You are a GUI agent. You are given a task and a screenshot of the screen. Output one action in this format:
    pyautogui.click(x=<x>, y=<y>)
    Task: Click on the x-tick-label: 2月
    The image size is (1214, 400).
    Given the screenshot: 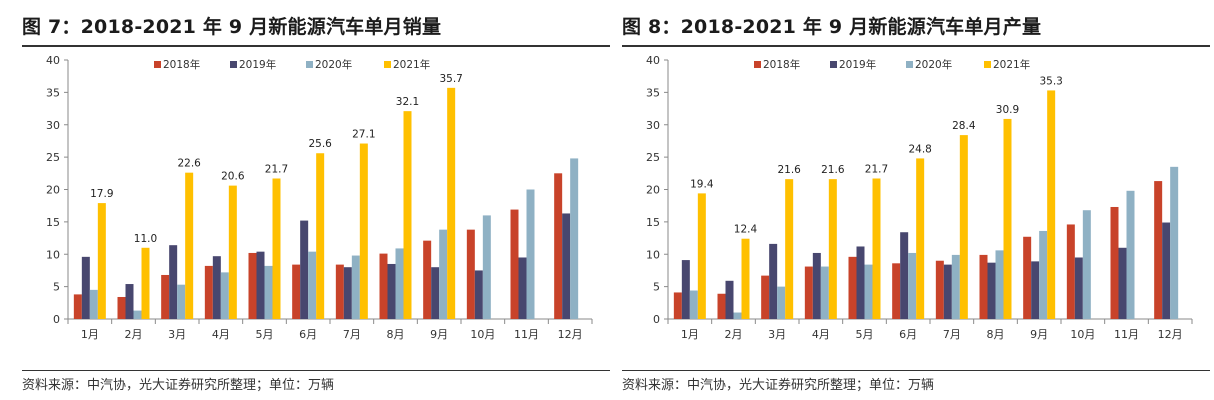 What is the action you would take?
    pyautogui.click(x=134, y=334)
    